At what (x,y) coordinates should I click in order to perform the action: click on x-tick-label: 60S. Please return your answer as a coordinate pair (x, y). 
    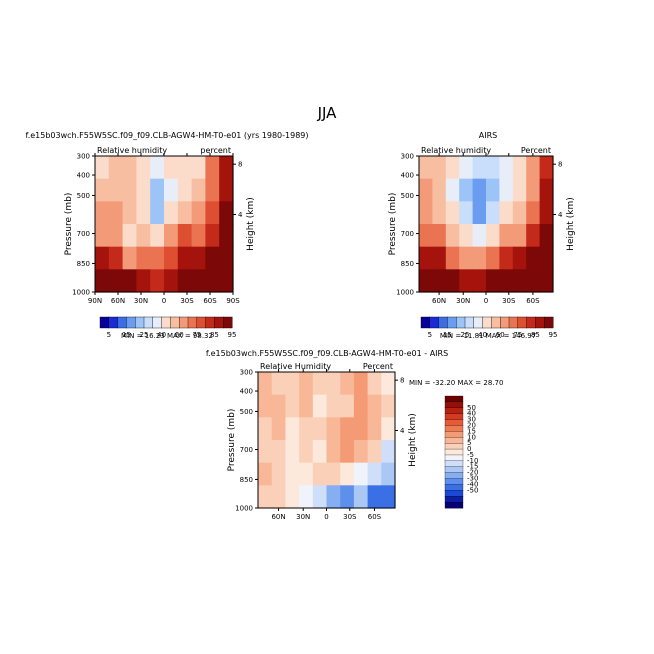
    Looking at the image, I should click on (533, 301).